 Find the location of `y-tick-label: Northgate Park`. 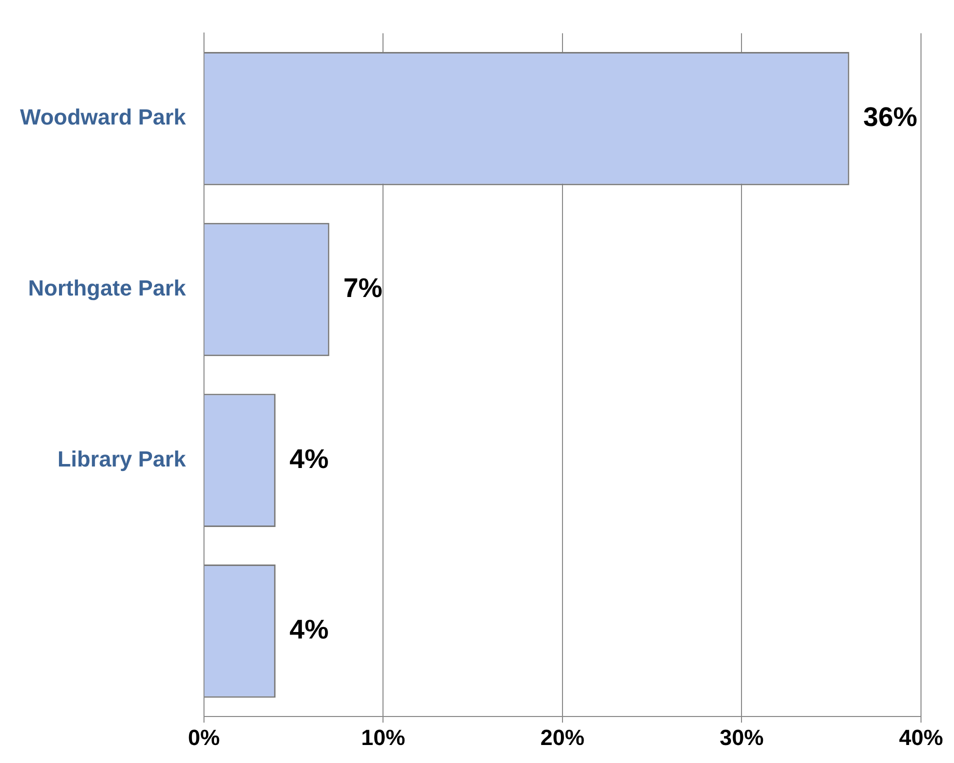

y-tick-label: Northgate Park is located at coordinates (107, 288).